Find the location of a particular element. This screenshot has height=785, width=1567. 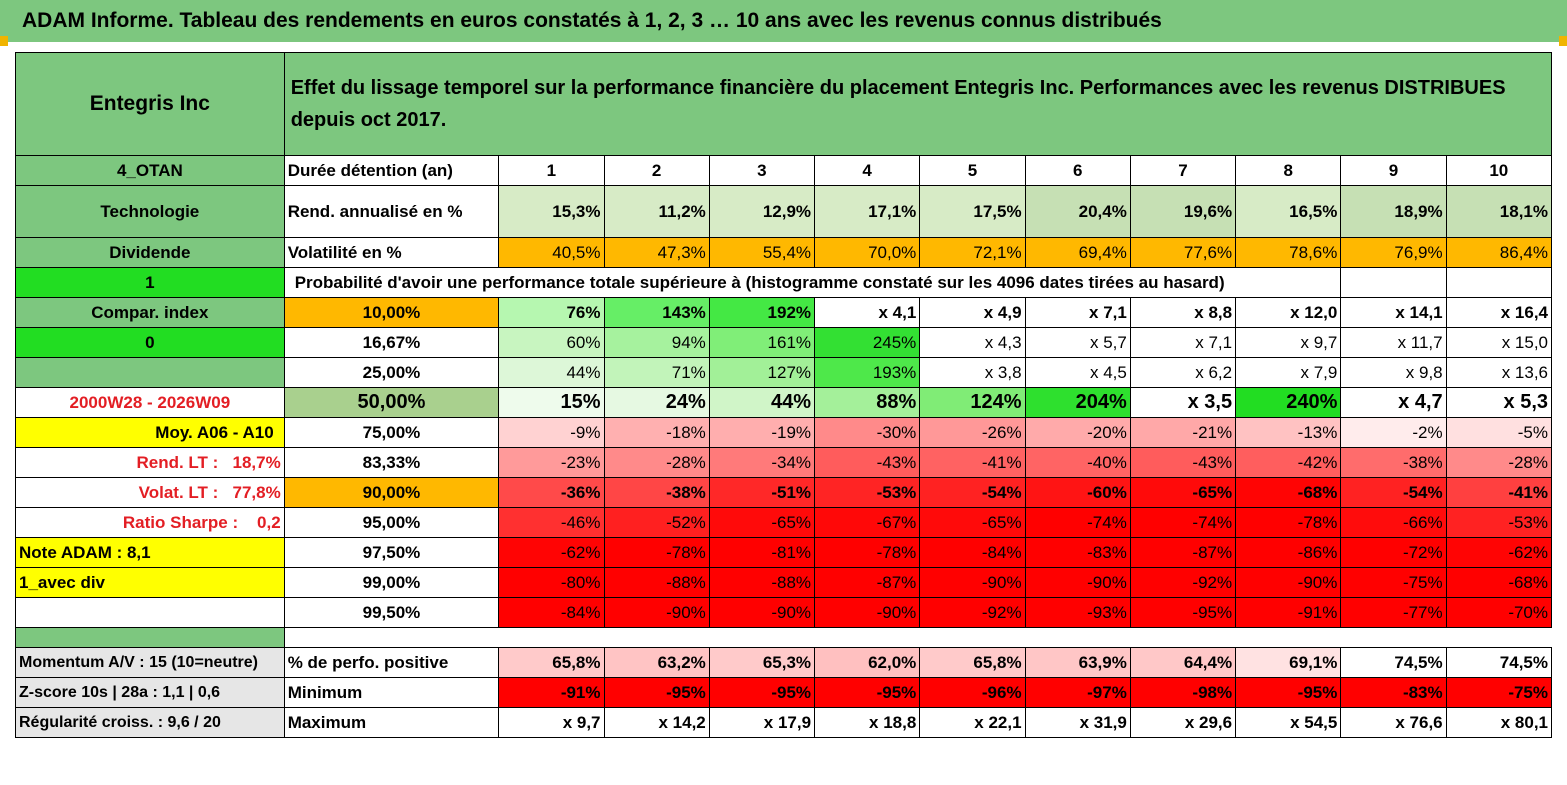

volat-cell: 69,4% is located at coordinates (1077, 252).